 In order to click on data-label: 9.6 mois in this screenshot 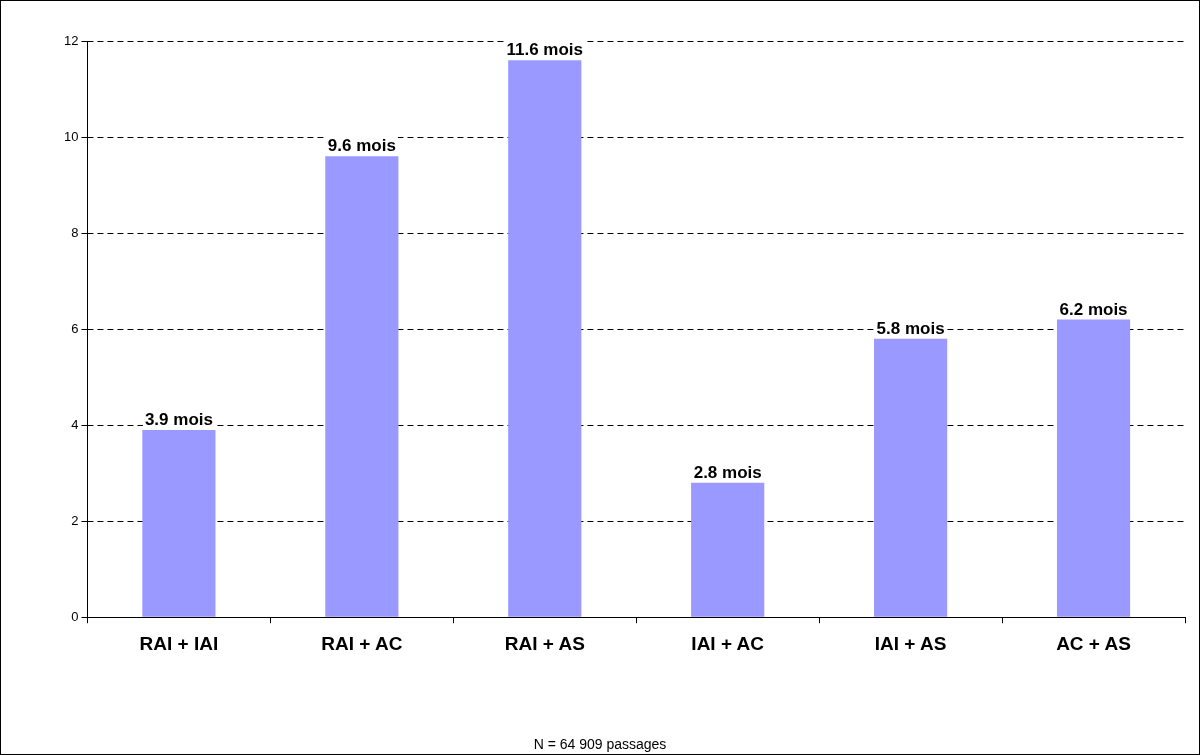, I will do `click(361, 146)`.